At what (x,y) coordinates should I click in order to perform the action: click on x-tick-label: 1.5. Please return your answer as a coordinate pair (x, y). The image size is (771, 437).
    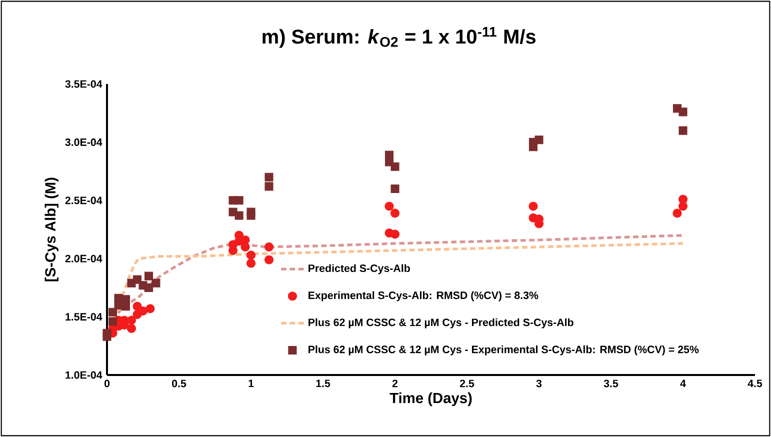
    Looking at the image, I should click on (323, 384).